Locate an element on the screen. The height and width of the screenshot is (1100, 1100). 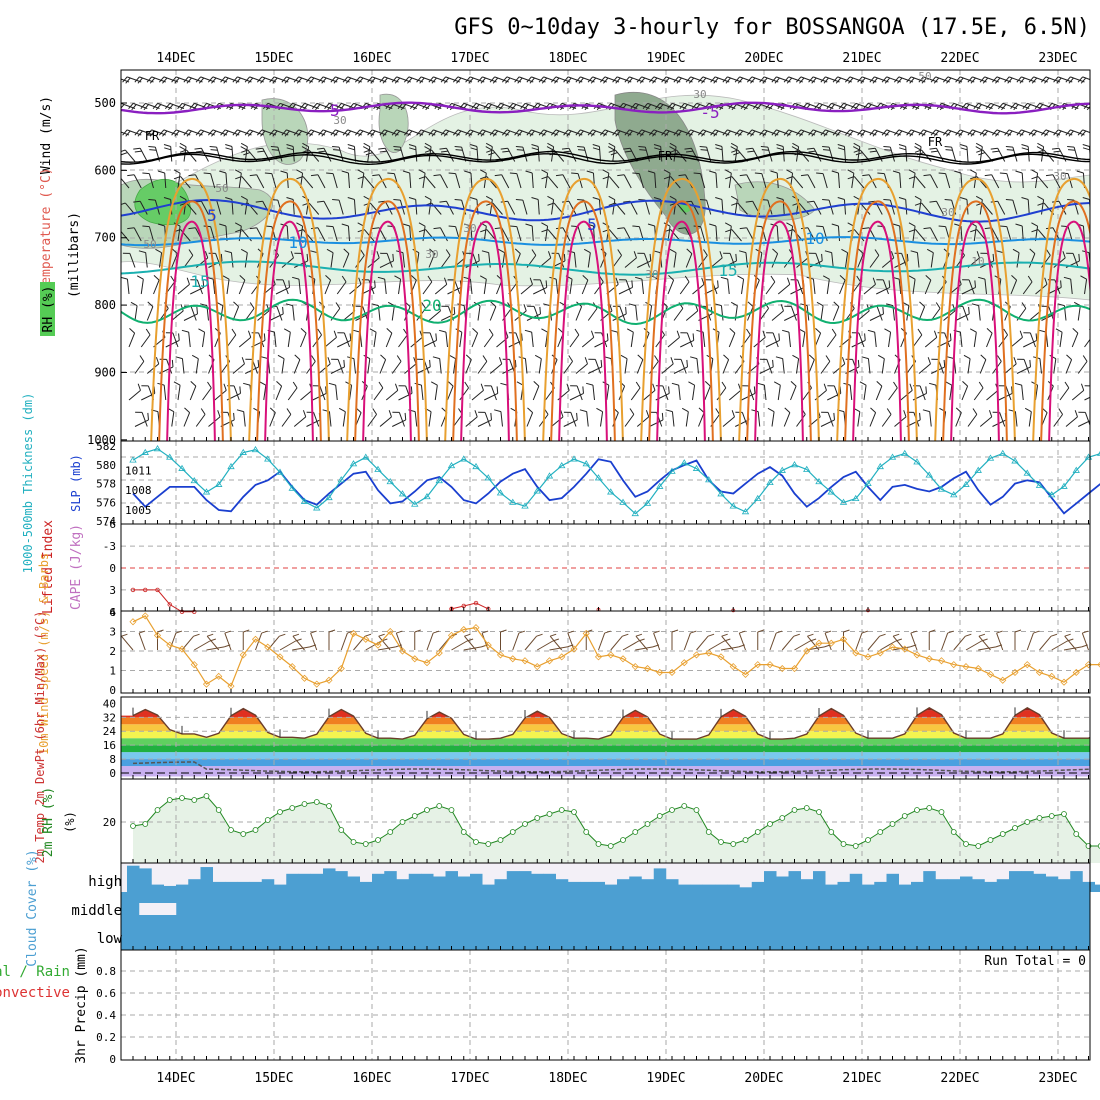
temperature-band is located at coordinates (605, 714).